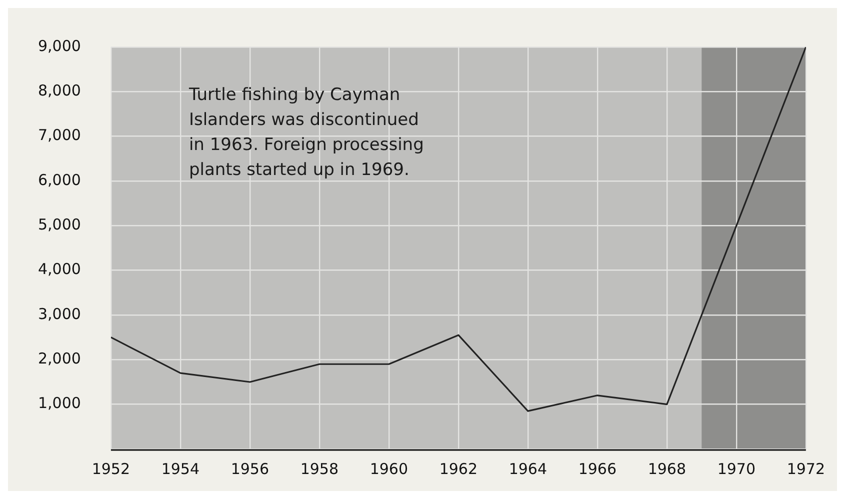 Image resolution: width=845 pixels, height=499 pixels. Describe the element at coordinates (59, 179) in the screenshot. I see `y-tick-label: 6,000` at that location.